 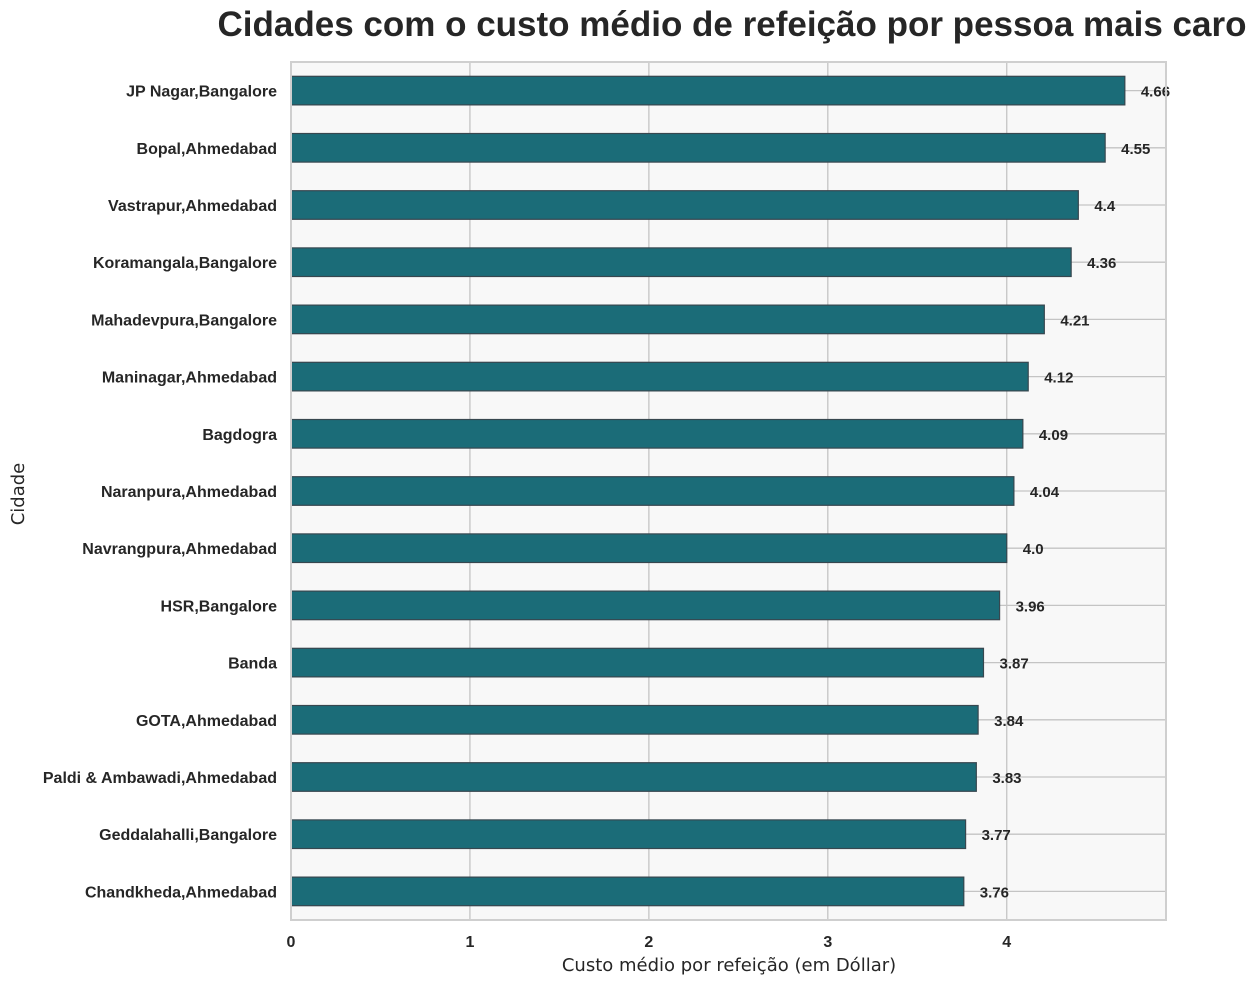 What do you see at coordinates (1105, 206) in the screenshot?
I see `value-label: 4.4` at bounding box center [1105, 206].